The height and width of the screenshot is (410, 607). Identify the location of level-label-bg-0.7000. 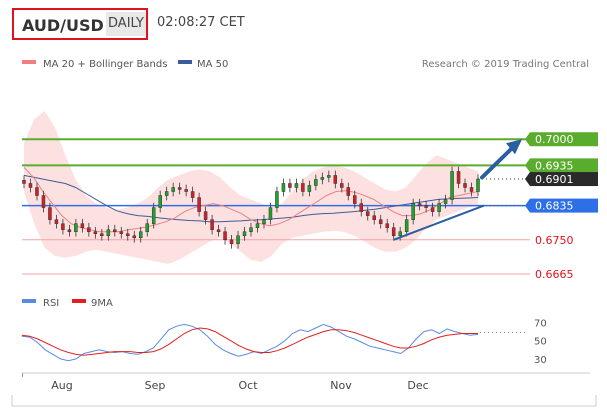
(564, 139).